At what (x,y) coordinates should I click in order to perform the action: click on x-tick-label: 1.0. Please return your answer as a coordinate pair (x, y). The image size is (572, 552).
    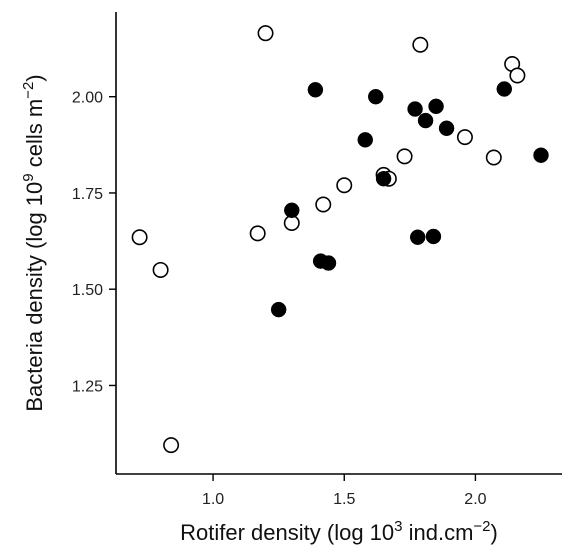
    Looking at the image, I should click on (213, 499).